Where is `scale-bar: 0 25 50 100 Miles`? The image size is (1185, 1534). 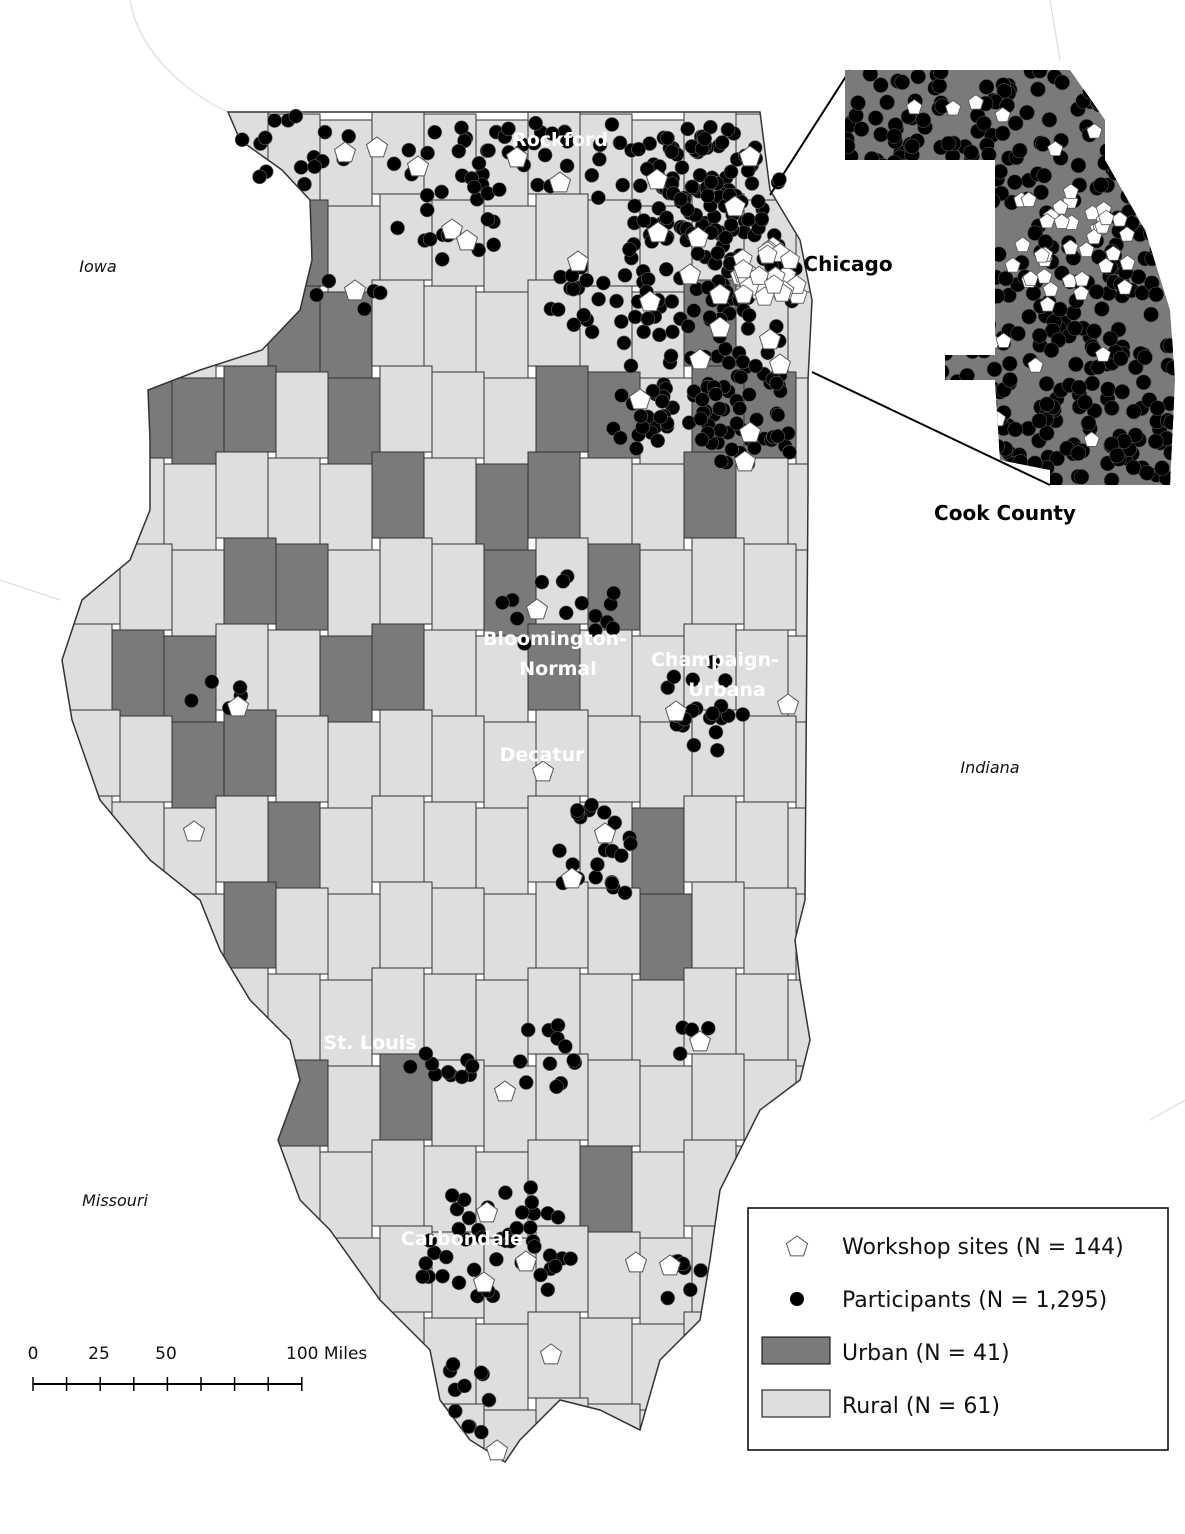
scale-bar: 0 25 50 100 Miles is located at coordinates (197, 1367).